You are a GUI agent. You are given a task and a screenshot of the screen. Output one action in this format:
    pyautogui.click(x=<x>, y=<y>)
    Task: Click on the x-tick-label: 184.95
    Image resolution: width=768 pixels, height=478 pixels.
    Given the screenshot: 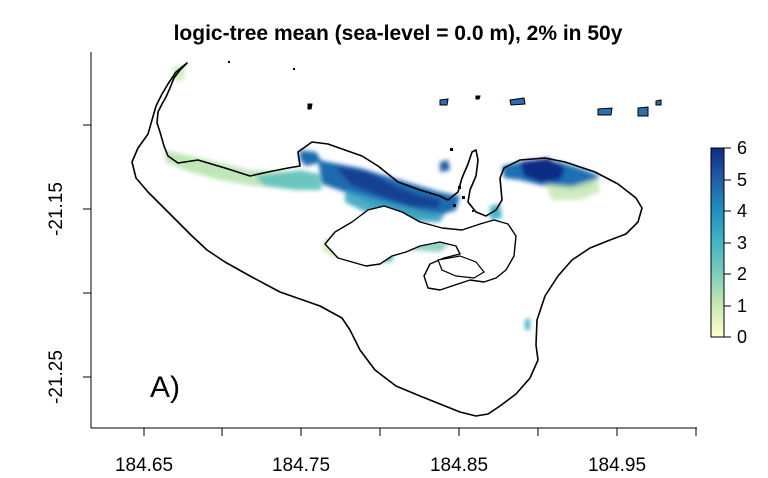 What is the action you would take?
    pyautogui.click(x=617, y=465)
    